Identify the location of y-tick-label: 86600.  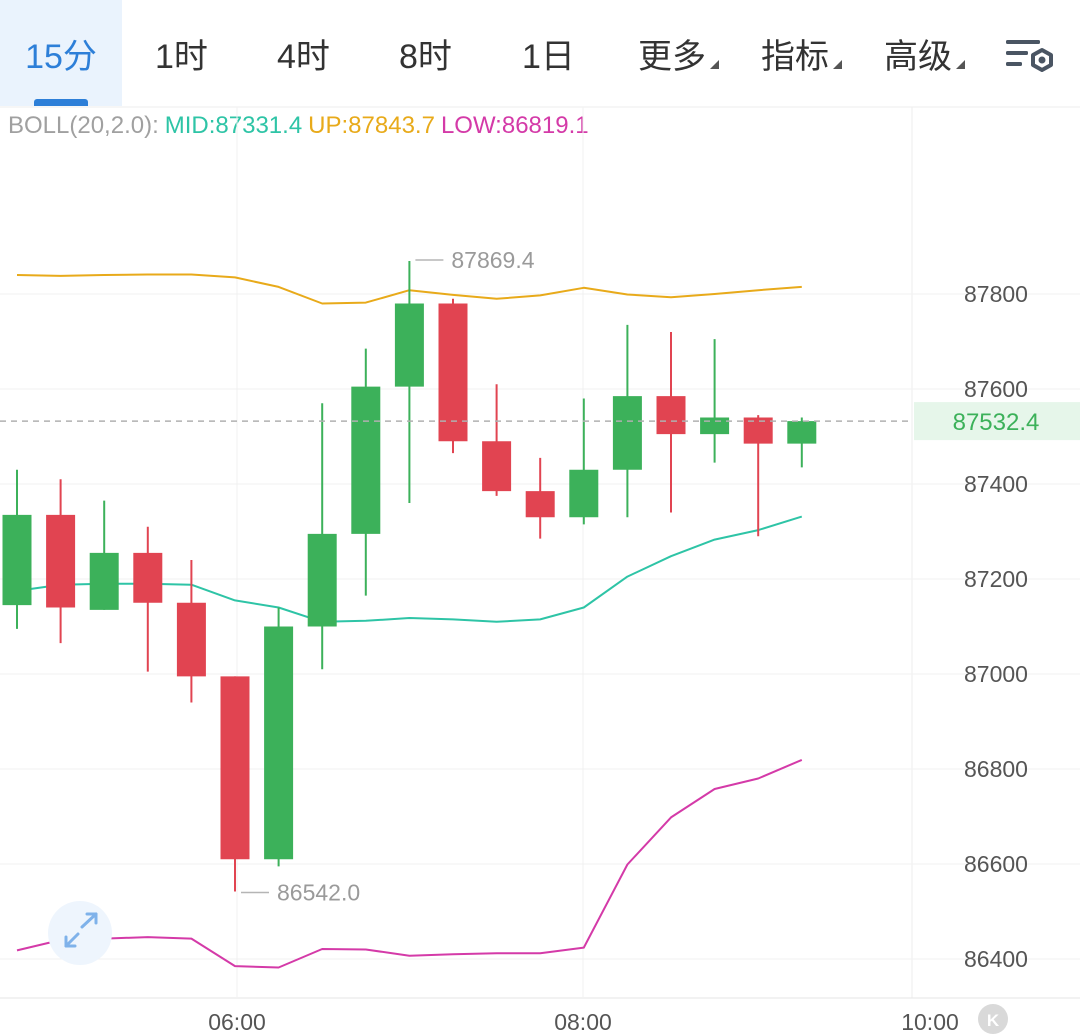
(996, 864).